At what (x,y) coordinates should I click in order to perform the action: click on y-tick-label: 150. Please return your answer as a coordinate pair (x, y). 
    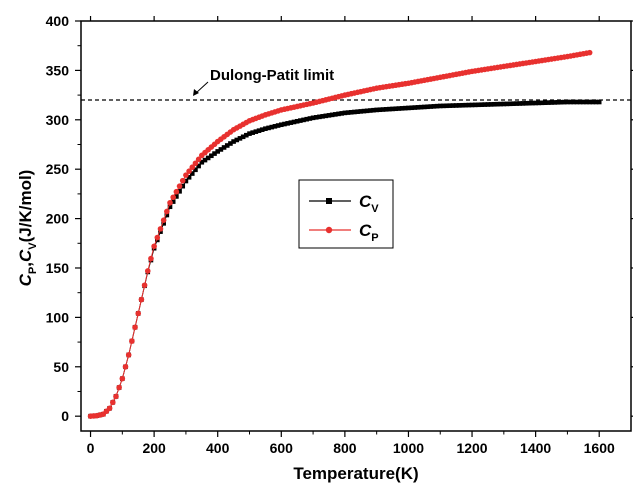
    Looking at the image, I should click on (58, 268).